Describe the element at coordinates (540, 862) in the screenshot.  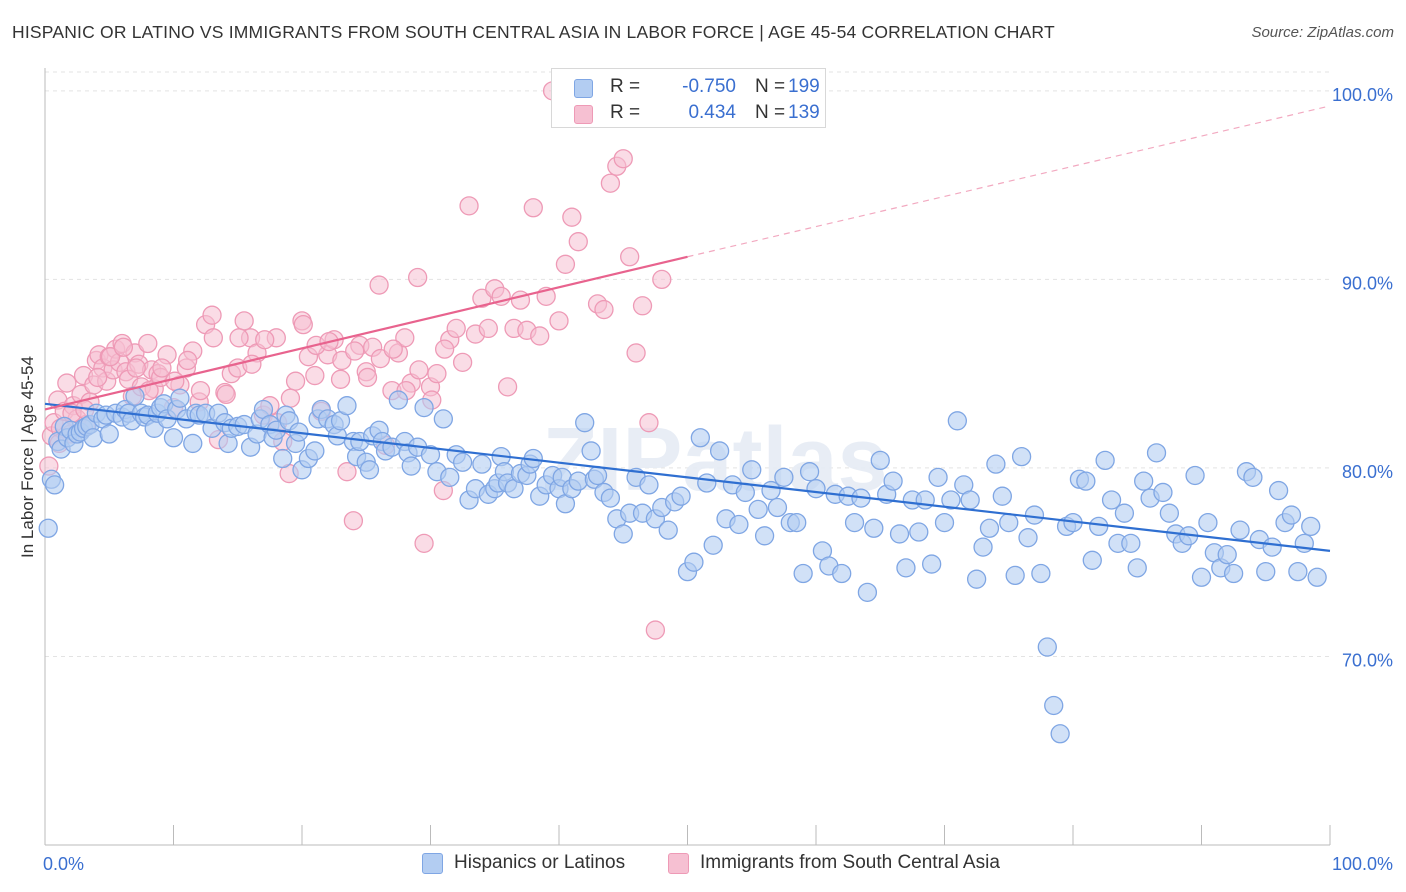
I see `legend-label: Hispanics or Latinos` at that location.